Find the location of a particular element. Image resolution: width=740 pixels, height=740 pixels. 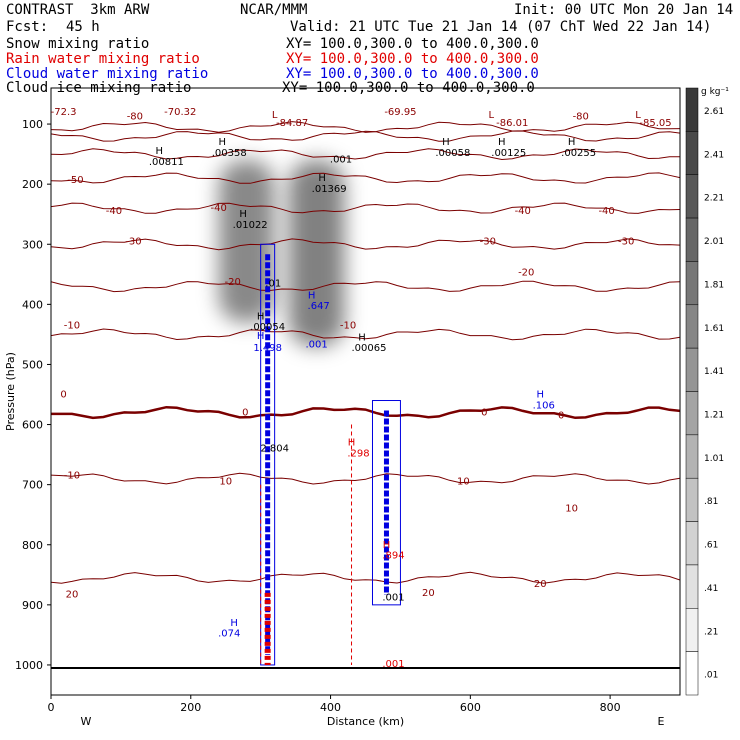

contour-label: -50 is located at coordinates (75, 180).